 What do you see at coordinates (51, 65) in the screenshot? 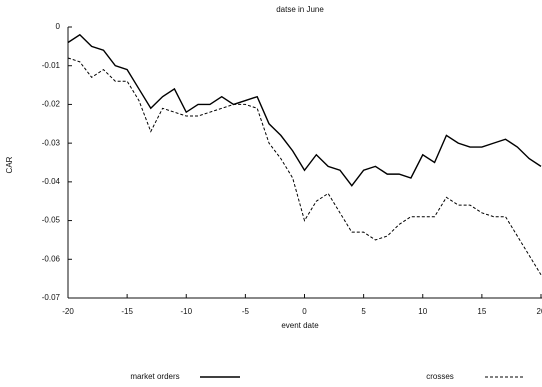
I see `y-tick-label: -0.01` at bounding box center [51, 65].